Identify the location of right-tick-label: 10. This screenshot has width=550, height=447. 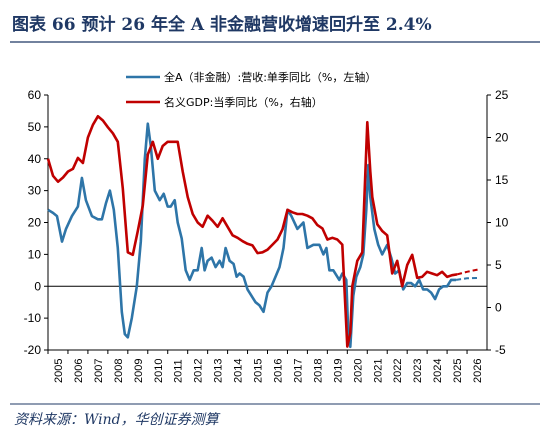
(502, 223).